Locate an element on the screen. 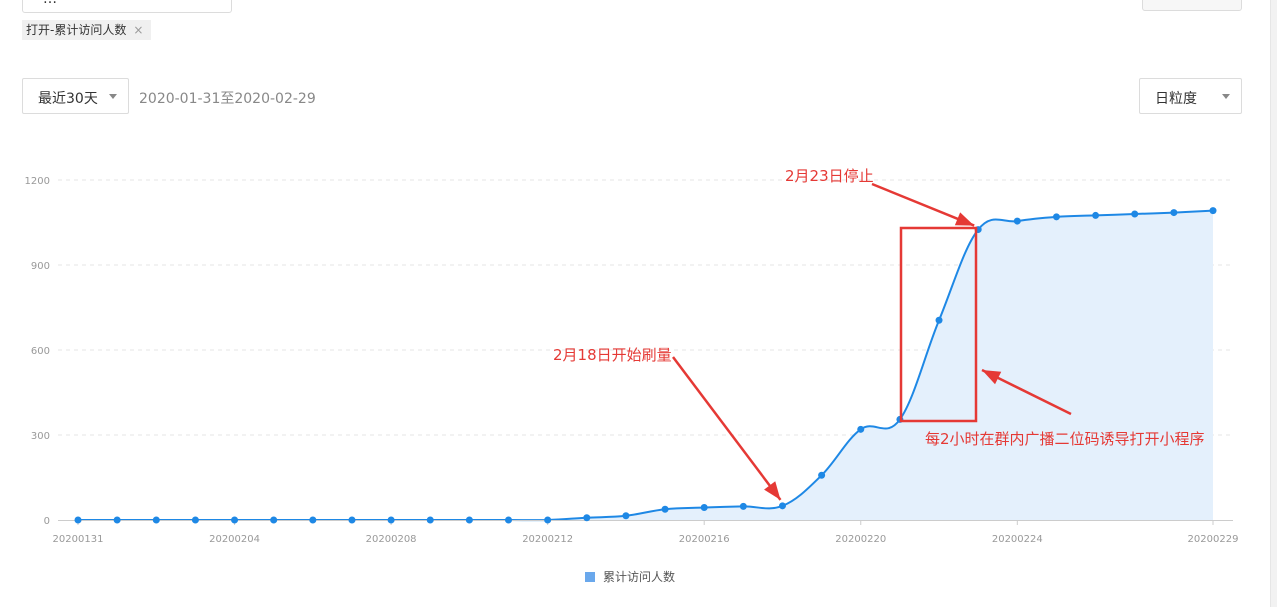  annotation-start-arrow-head is located at coordinates (772, 490).